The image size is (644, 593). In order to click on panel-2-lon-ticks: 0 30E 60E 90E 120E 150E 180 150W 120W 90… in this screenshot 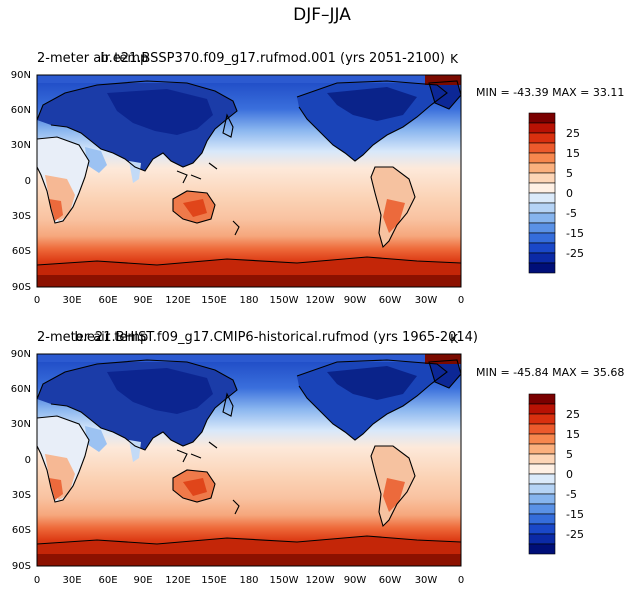, I will do `click(249, 580)`.